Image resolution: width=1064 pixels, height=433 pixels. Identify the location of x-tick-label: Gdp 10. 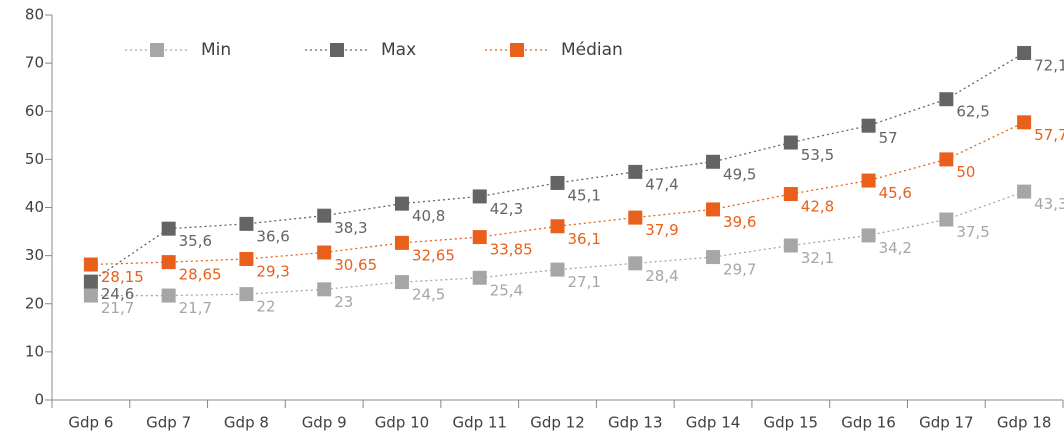
(402, 423).